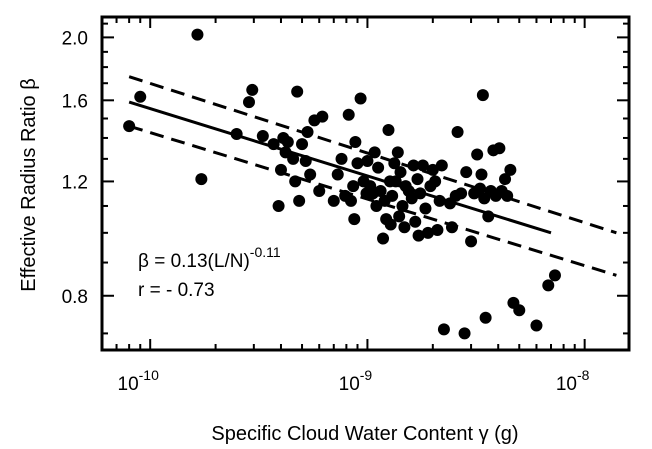 Image resolution: width=652 pixels, height=449 pixels. Describe the element at coordinates (139, 381) in the screenshot. I see `x-tick-label: 10⁻¹⁰` at that location.